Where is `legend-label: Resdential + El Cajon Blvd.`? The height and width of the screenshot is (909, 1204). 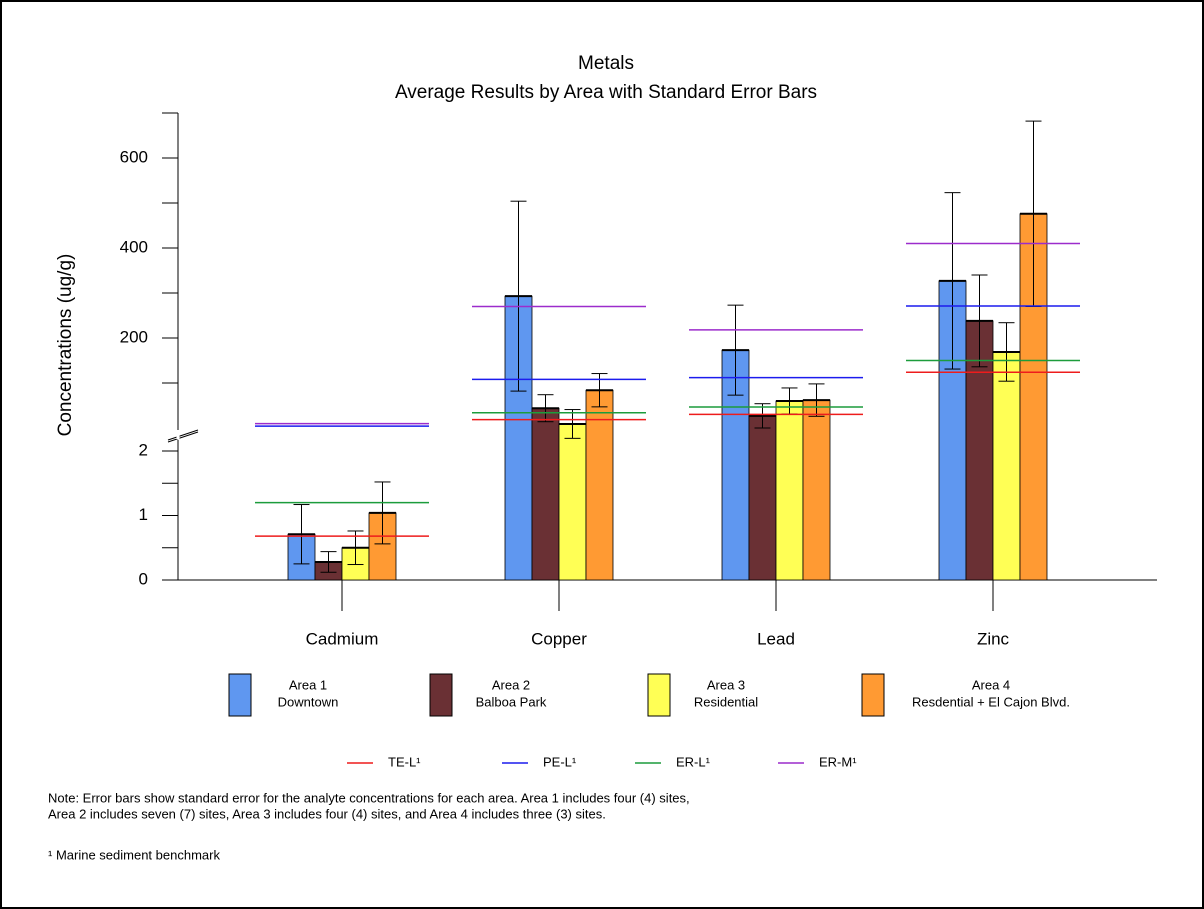
legend-label: Resdential + El Cajon Blvd. is located at coordinates (991, 701).